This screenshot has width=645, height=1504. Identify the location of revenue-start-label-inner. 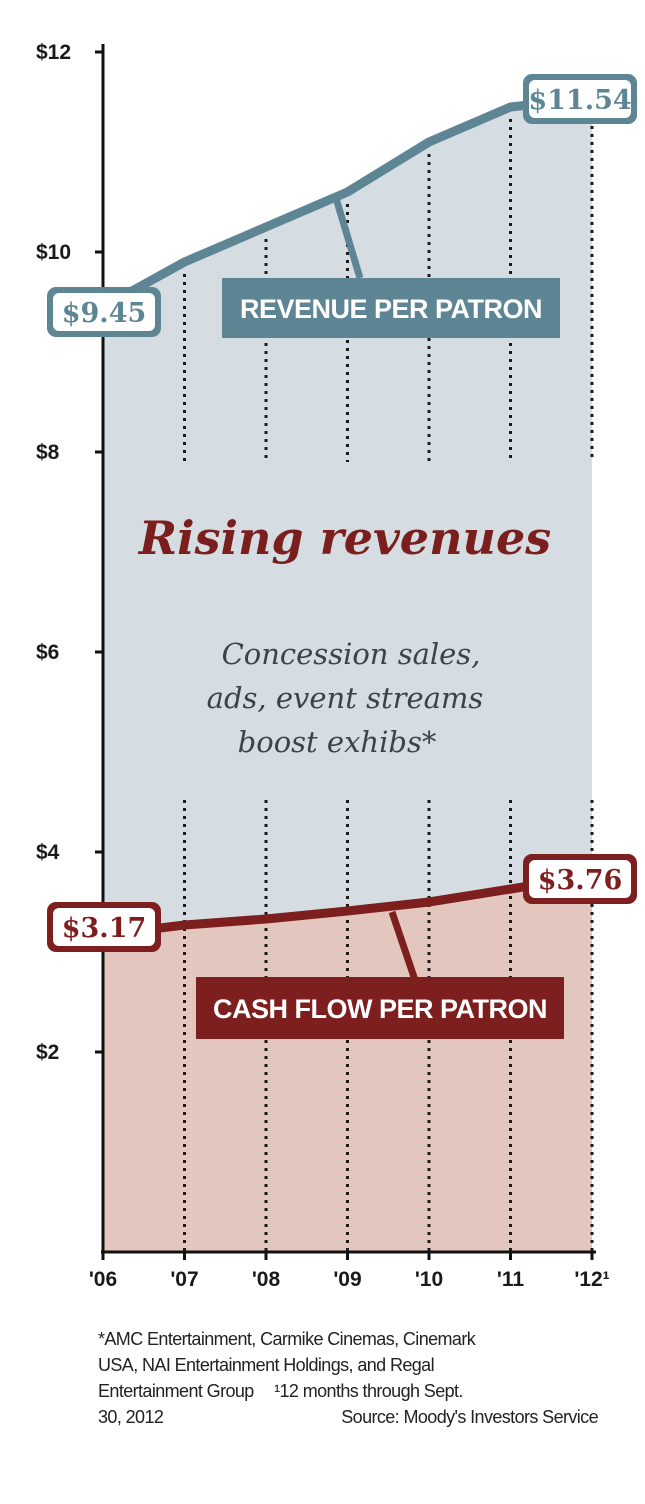
(104, 312).